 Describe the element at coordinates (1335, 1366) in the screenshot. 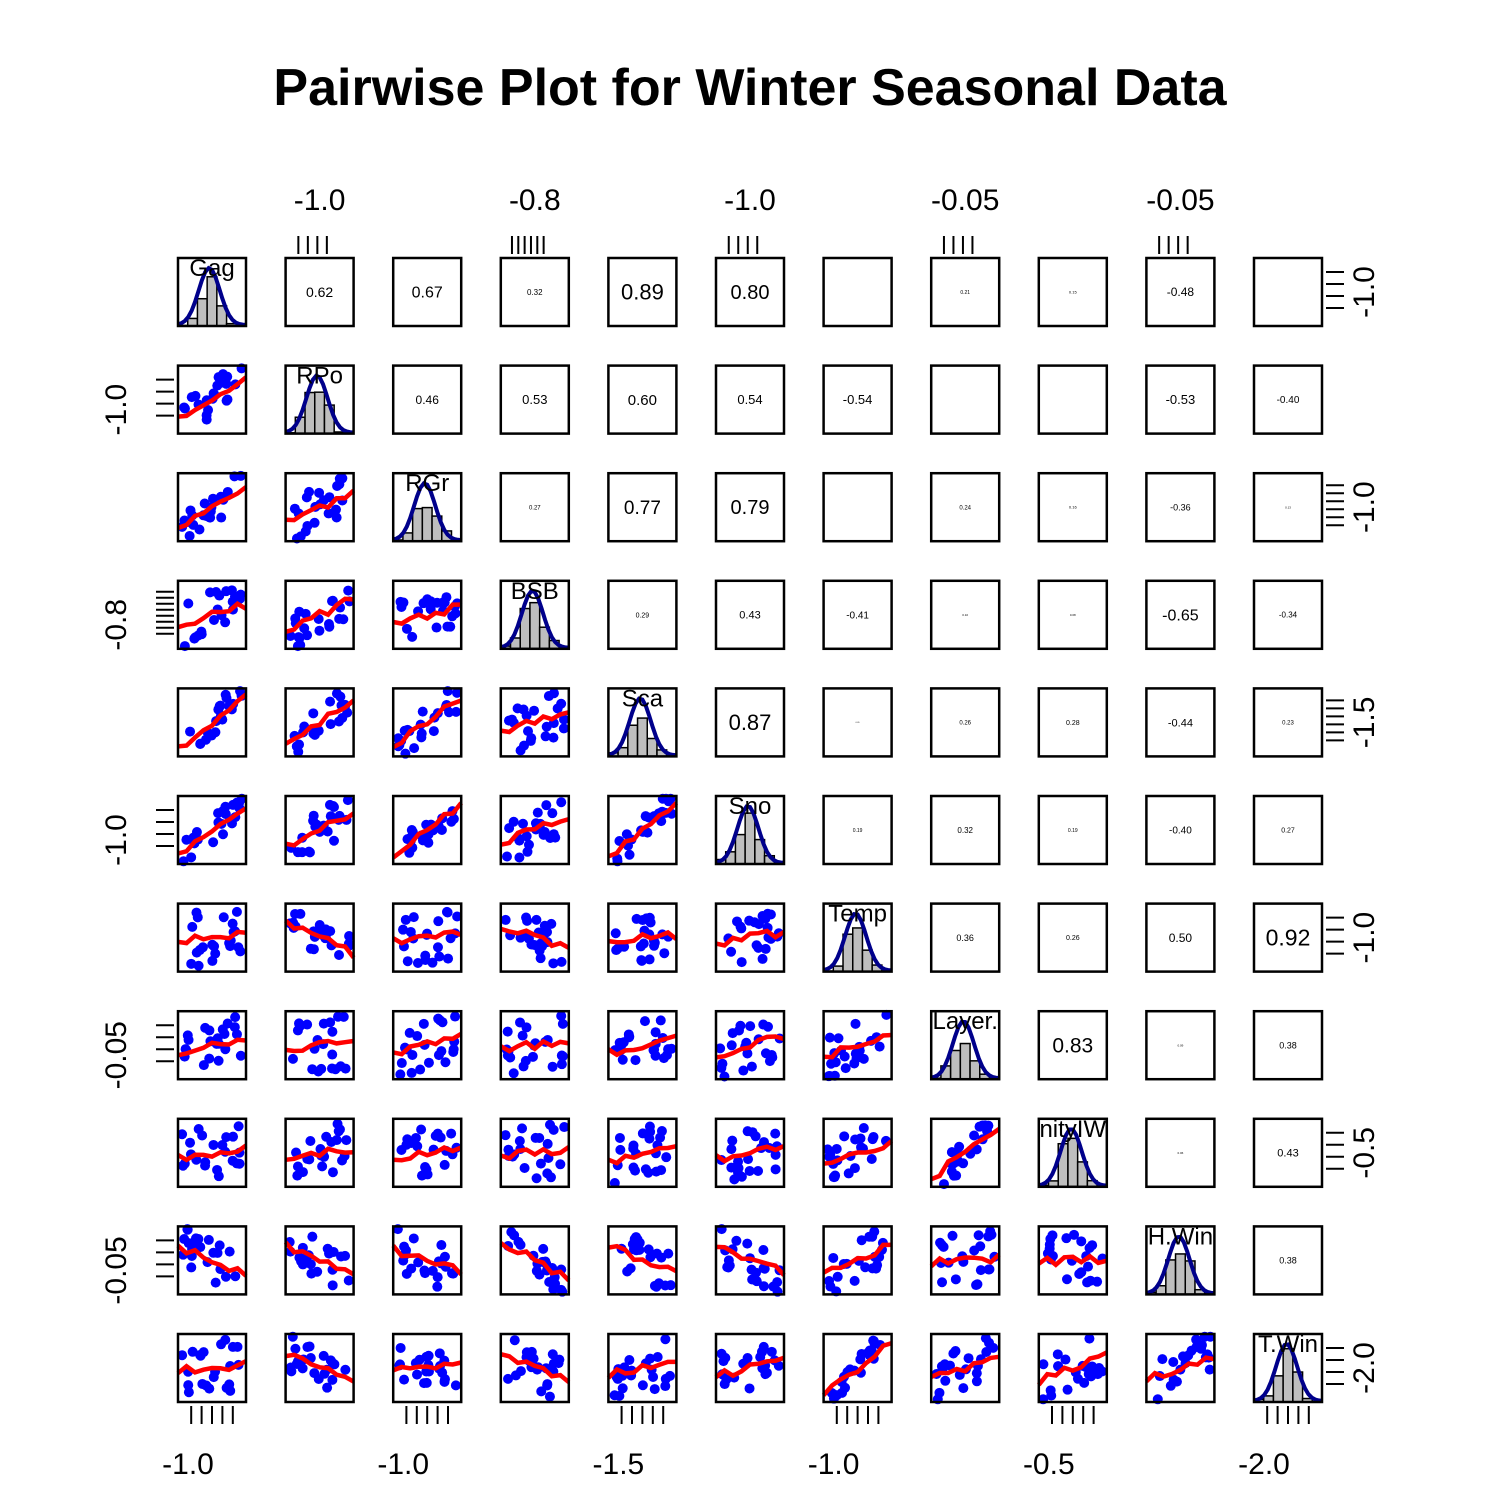

I see `right-axis-ticks` at that location.